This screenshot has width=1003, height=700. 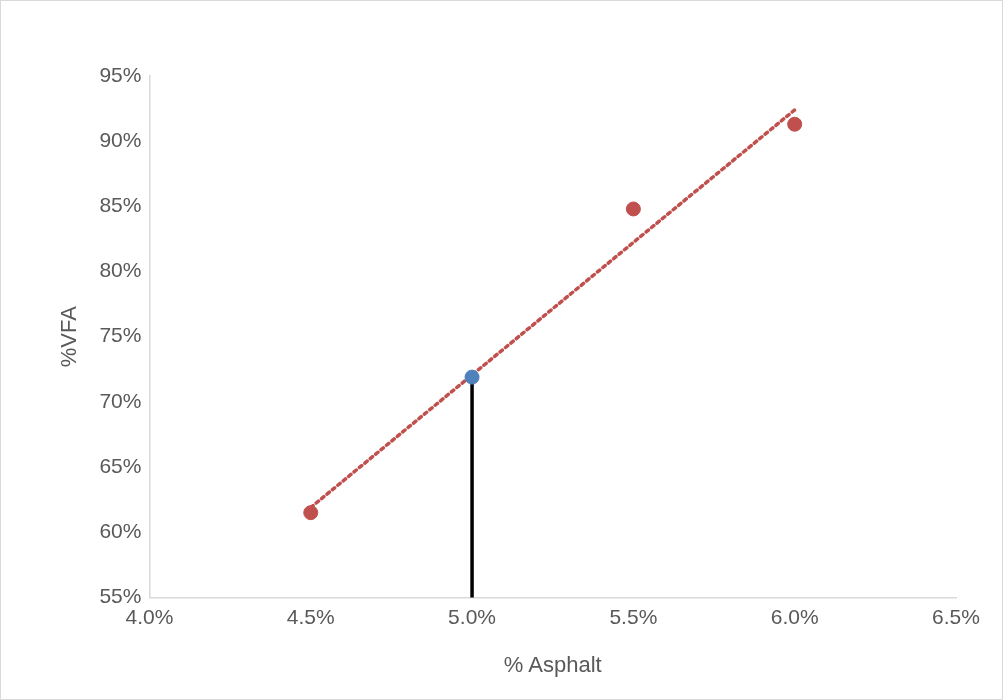 I want to click on y-tick-label: 60%, so click(x=120, y=531).